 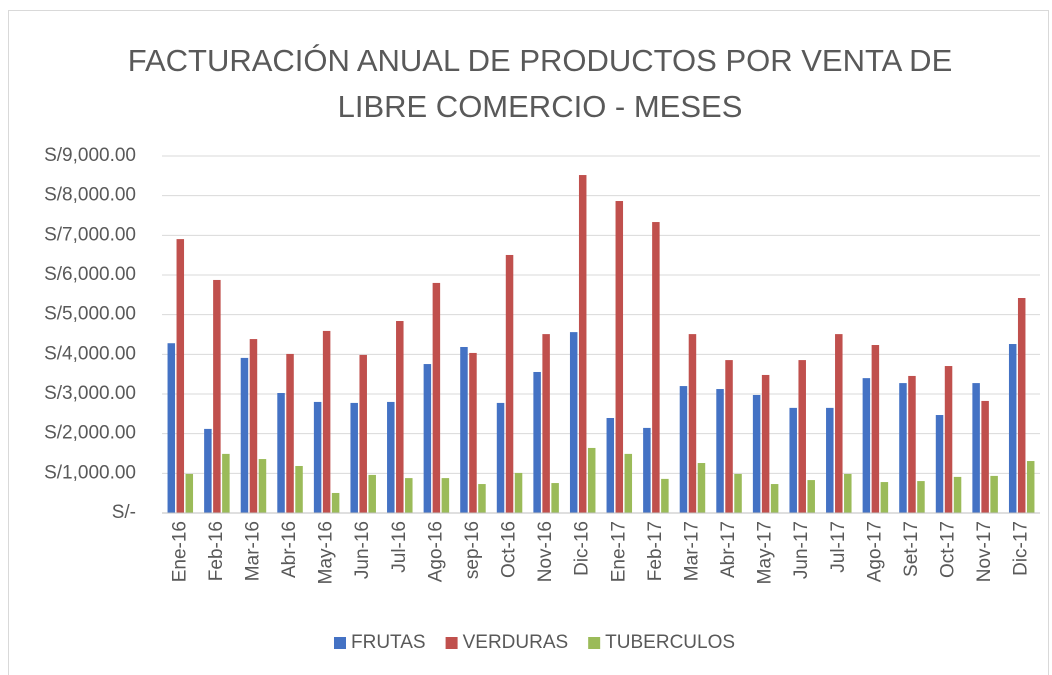 What do you see at coordinates (90, 274) in the screenshot?
I see `y-tick-label: S/6,000.00` at bounding box center [90, 274].